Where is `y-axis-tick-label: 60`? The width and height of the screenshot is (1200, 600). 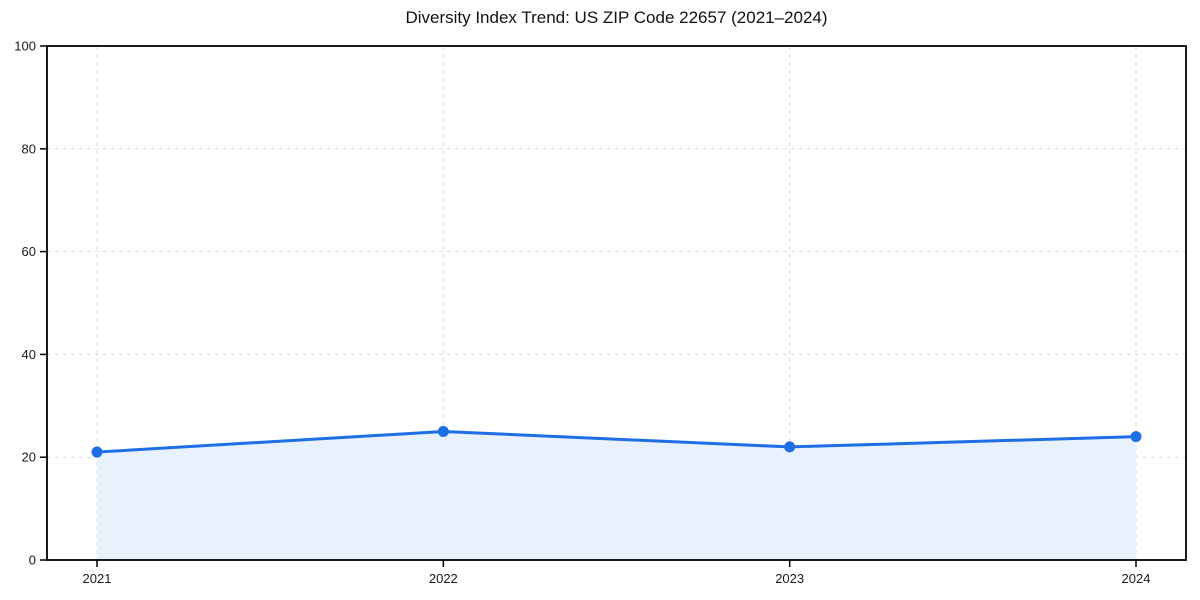
y-axis-tick-label: 60 is located at coordinates (29, 251).